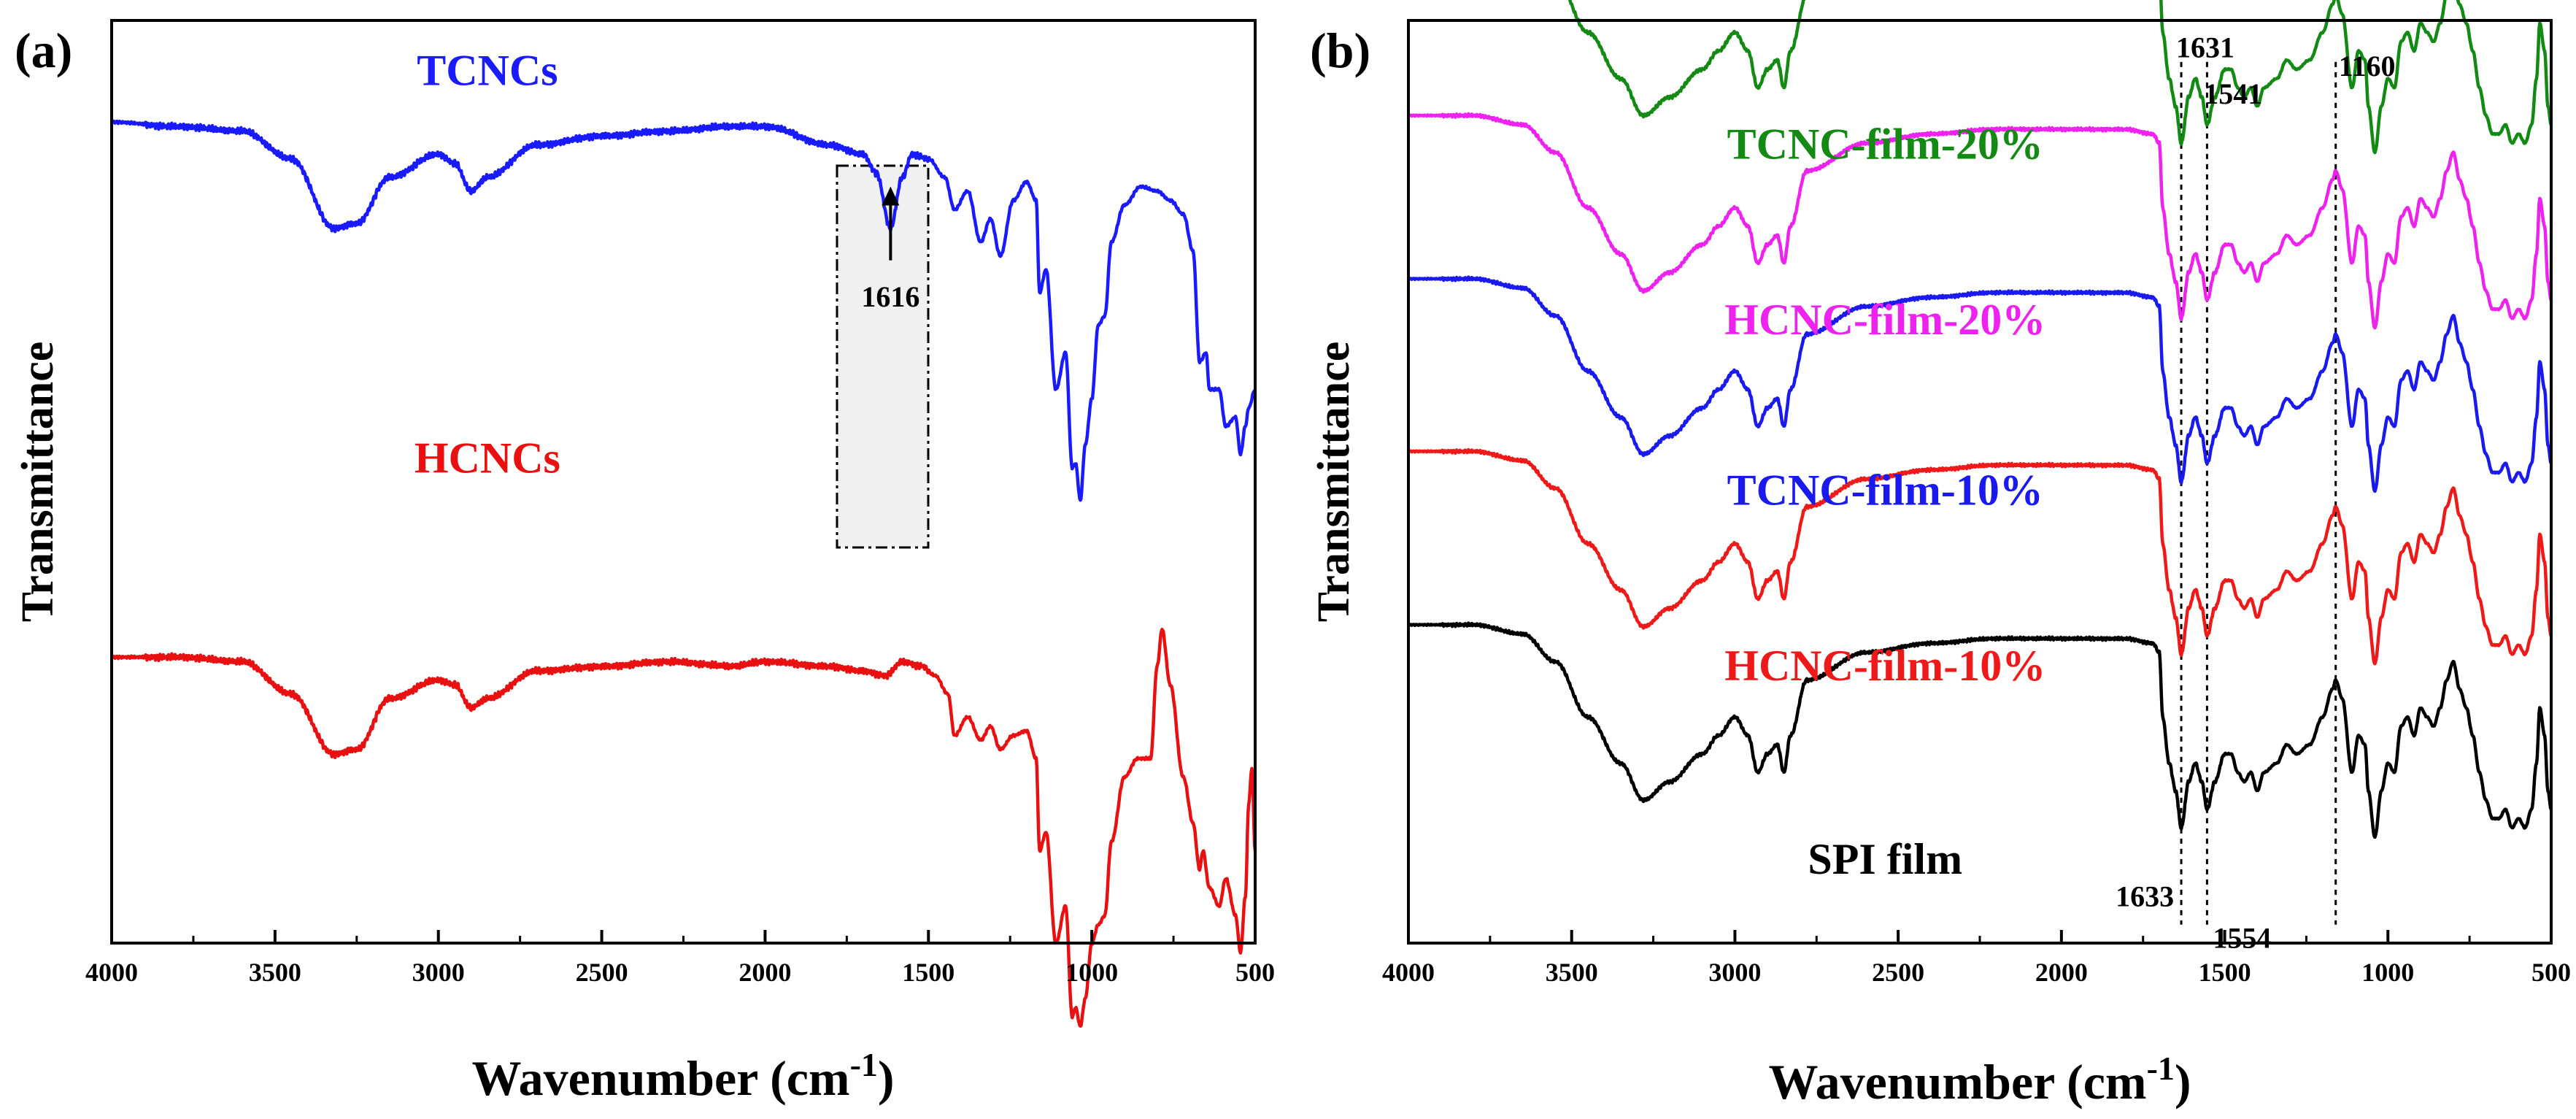 The height and width of the screenshot is (1119, 2576). I want to click on series-line-spi-film, so click(1980, 730).